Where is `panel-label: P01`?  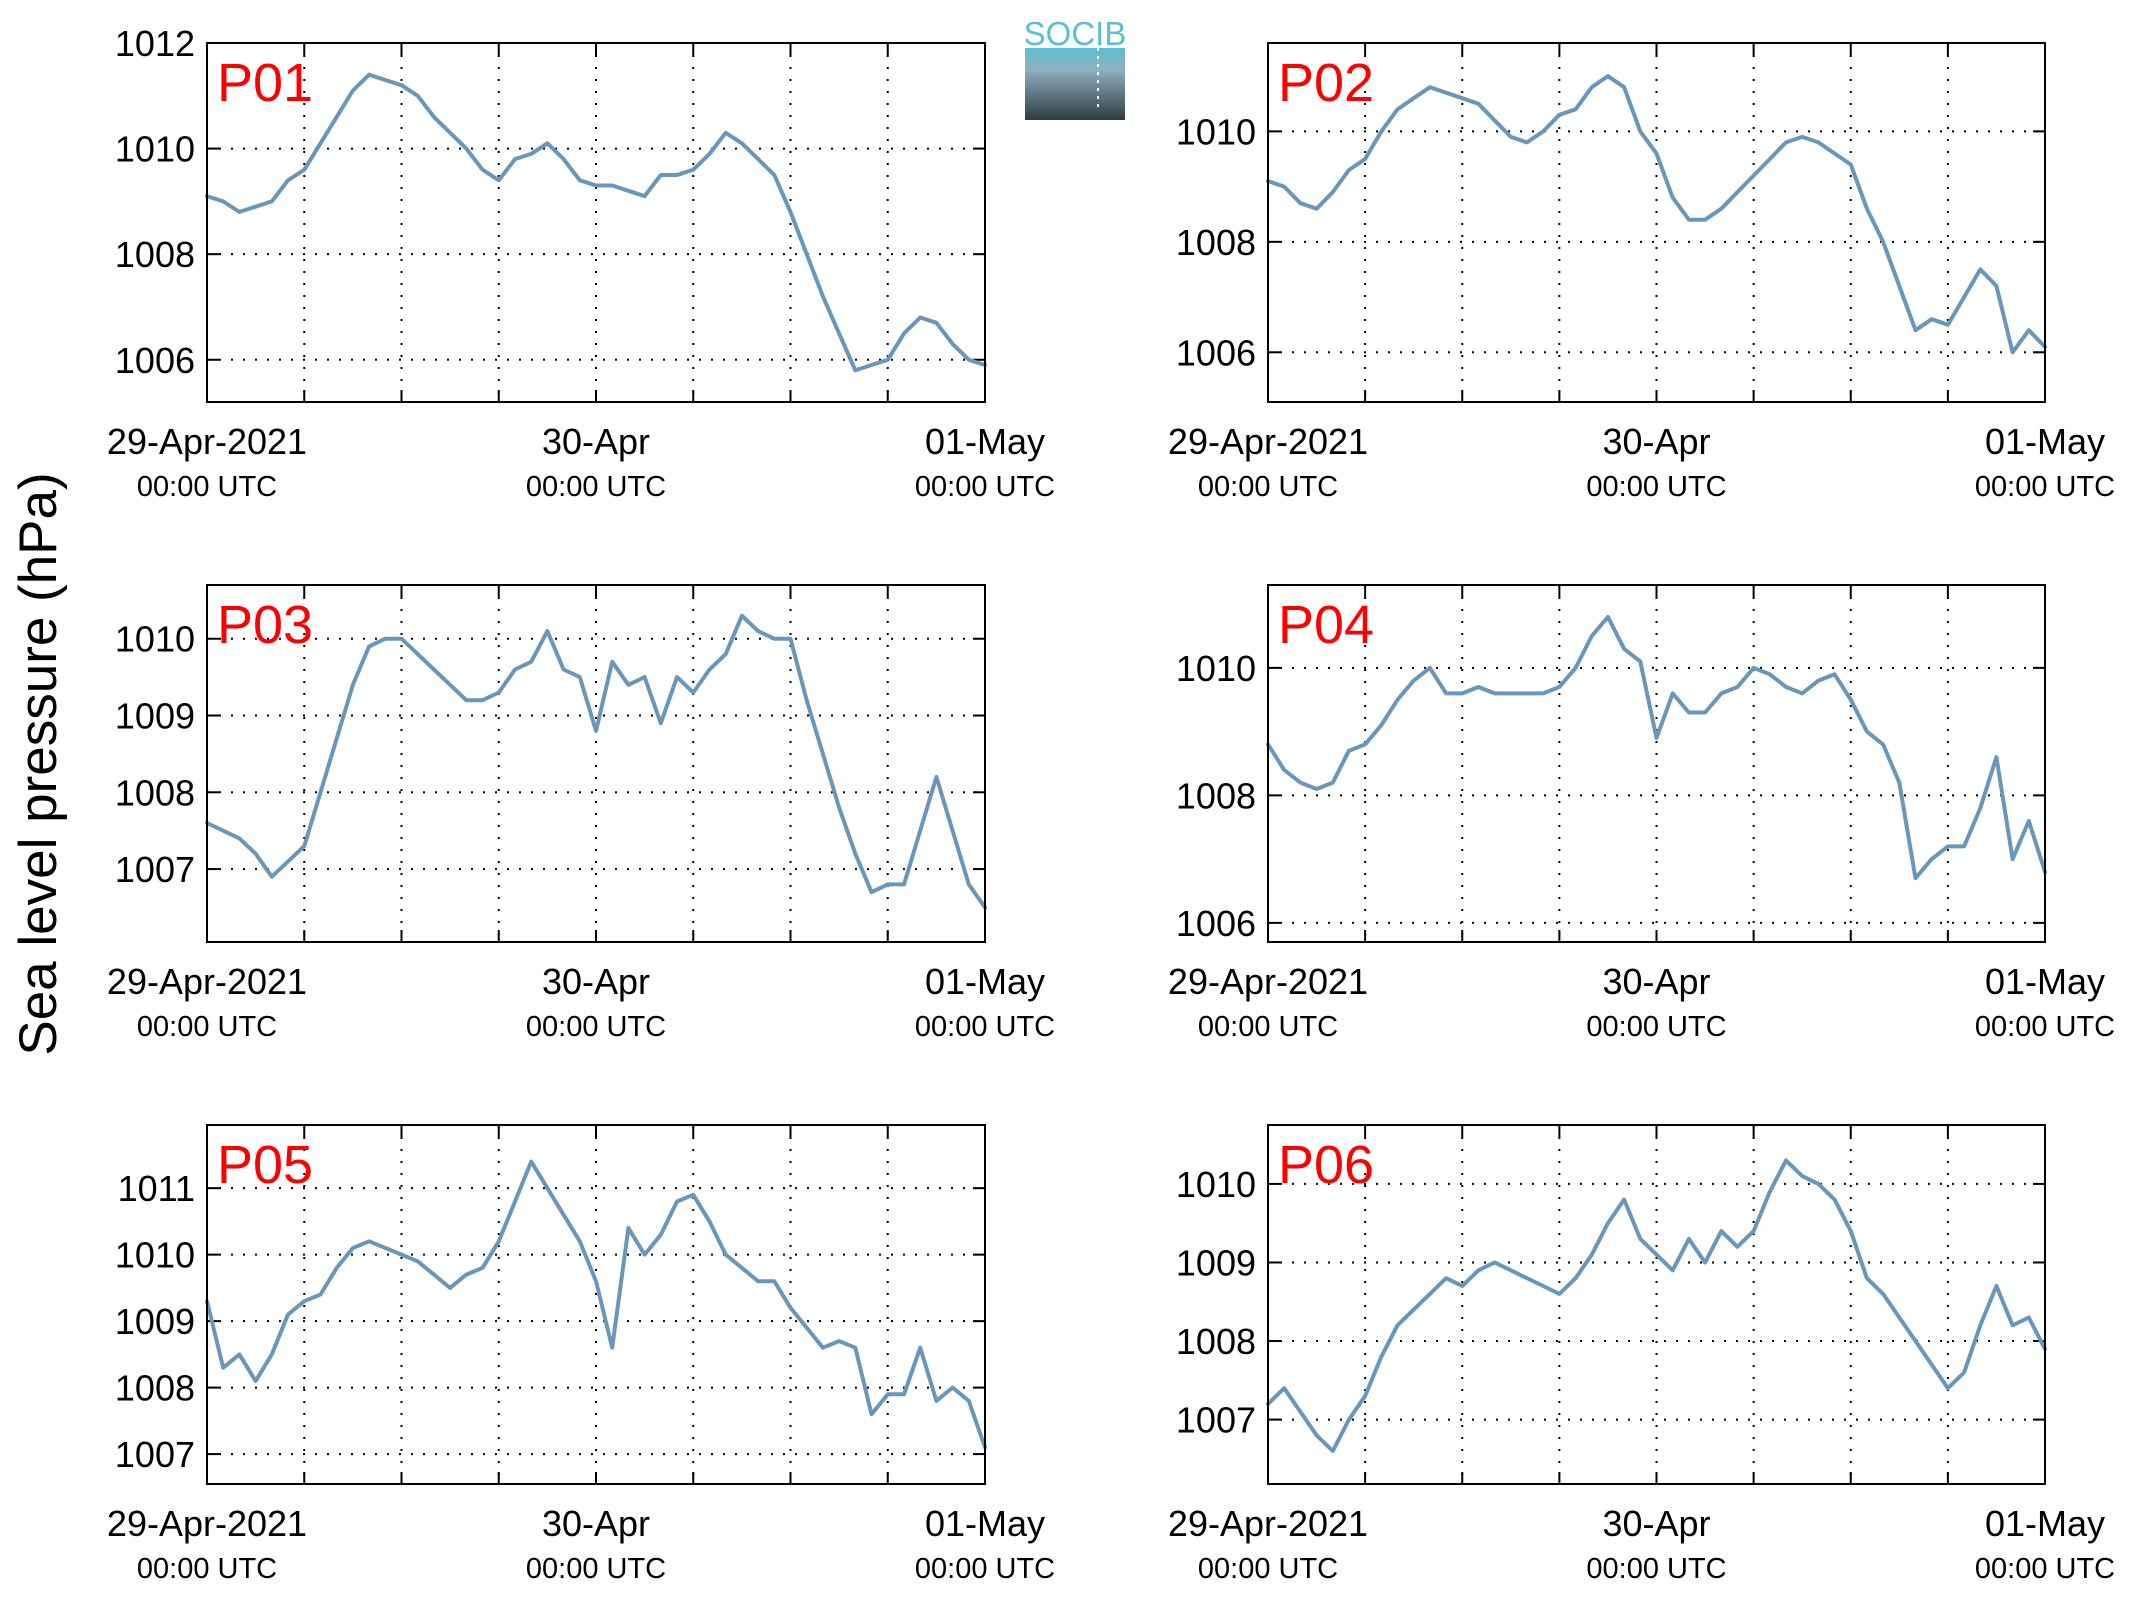 panel-label: P01 is located at coordinates (265, 83).